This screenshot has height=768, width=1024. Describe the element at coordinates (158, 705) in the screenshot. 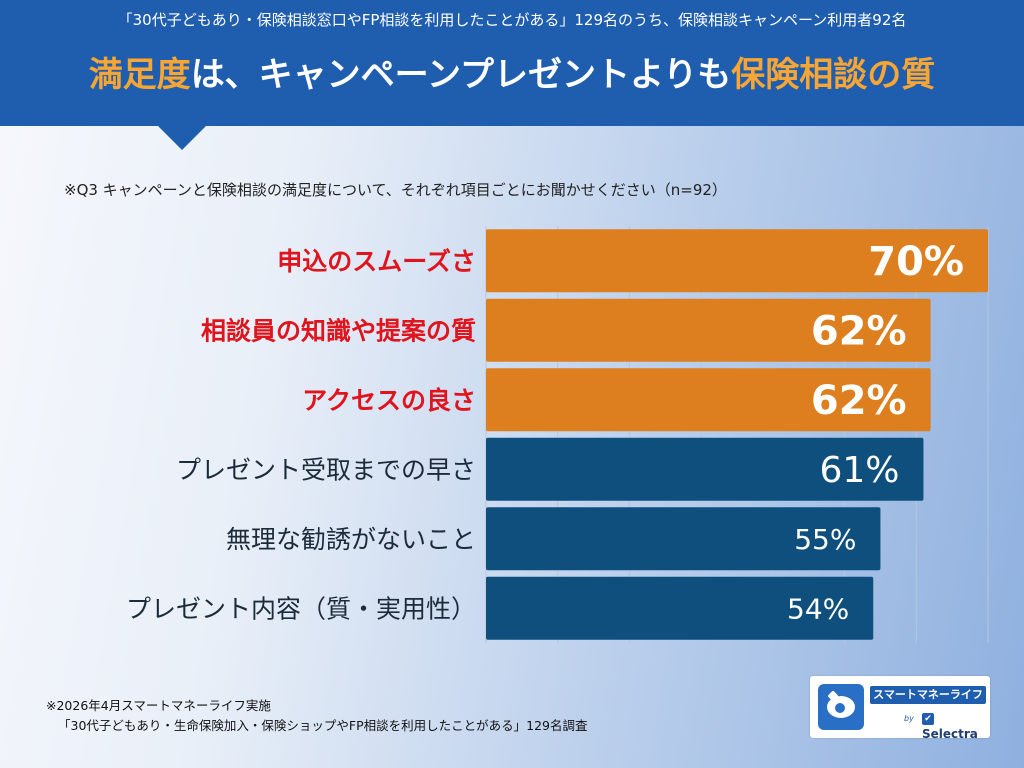

I see `footnote-line-1: ※2026年4月スマートマネーライフ実施` at that location.